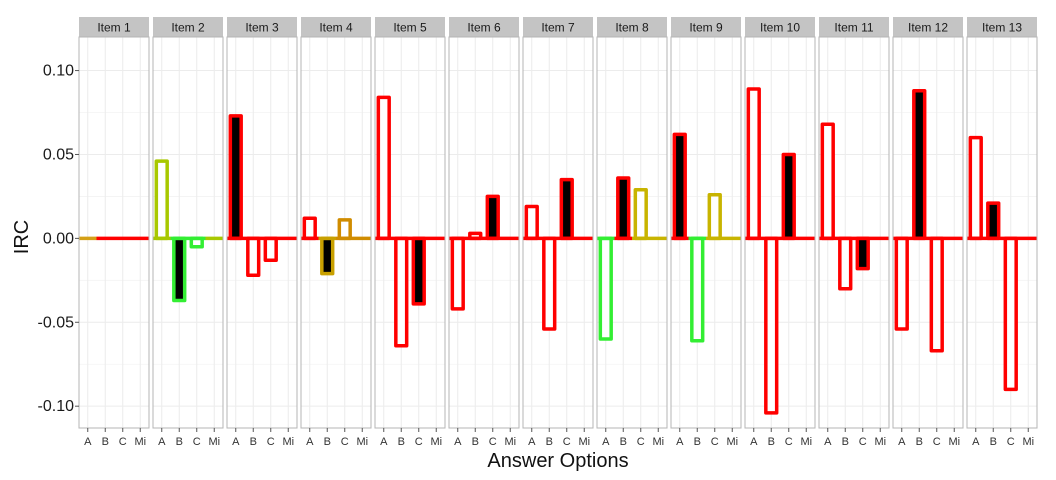  What do you see at coordinates (853, 28) in the screenshot?
I see `facet-label: Item 11` at bounding box center [853, 28].